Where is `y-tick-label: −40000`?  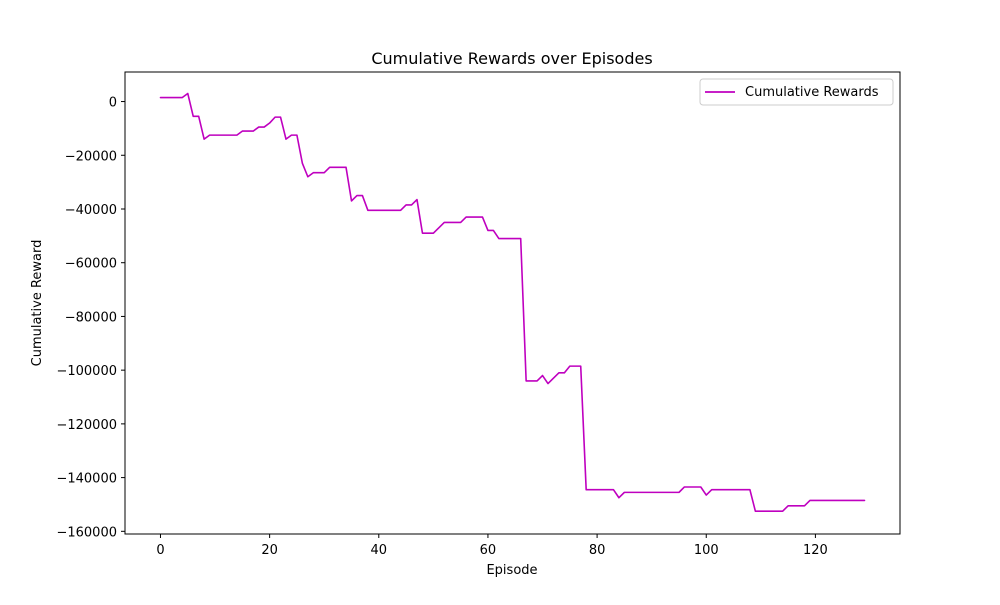
y-tick-label: −40000 is located at coordinates (91, 210).